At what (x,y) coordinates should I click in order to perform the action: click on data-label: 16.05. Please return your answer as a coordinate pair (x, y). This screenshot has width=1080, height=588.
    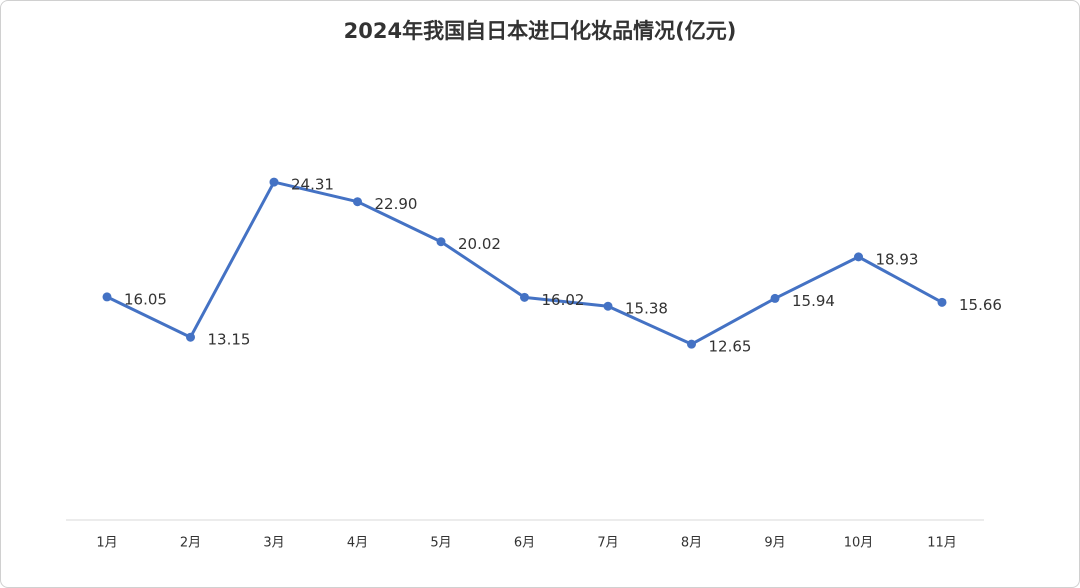
    Looking at the image, I should click on (145, 299).